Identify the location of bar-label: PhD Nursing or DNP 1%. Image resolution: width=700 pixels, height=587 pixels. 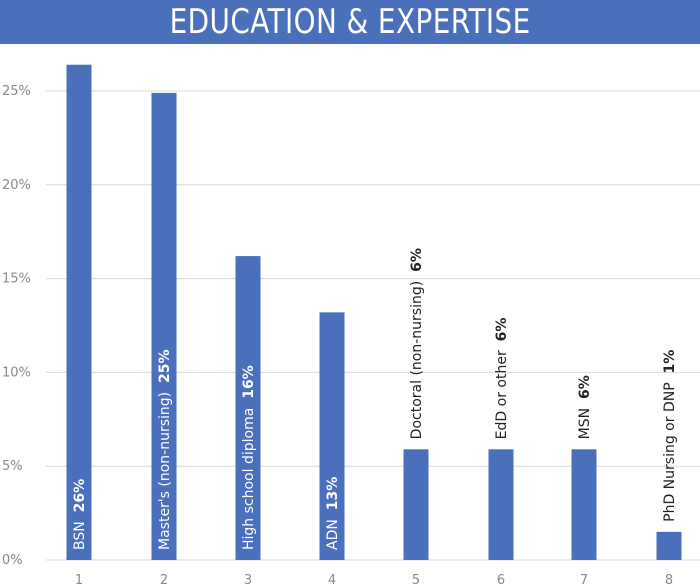
(670, 436).